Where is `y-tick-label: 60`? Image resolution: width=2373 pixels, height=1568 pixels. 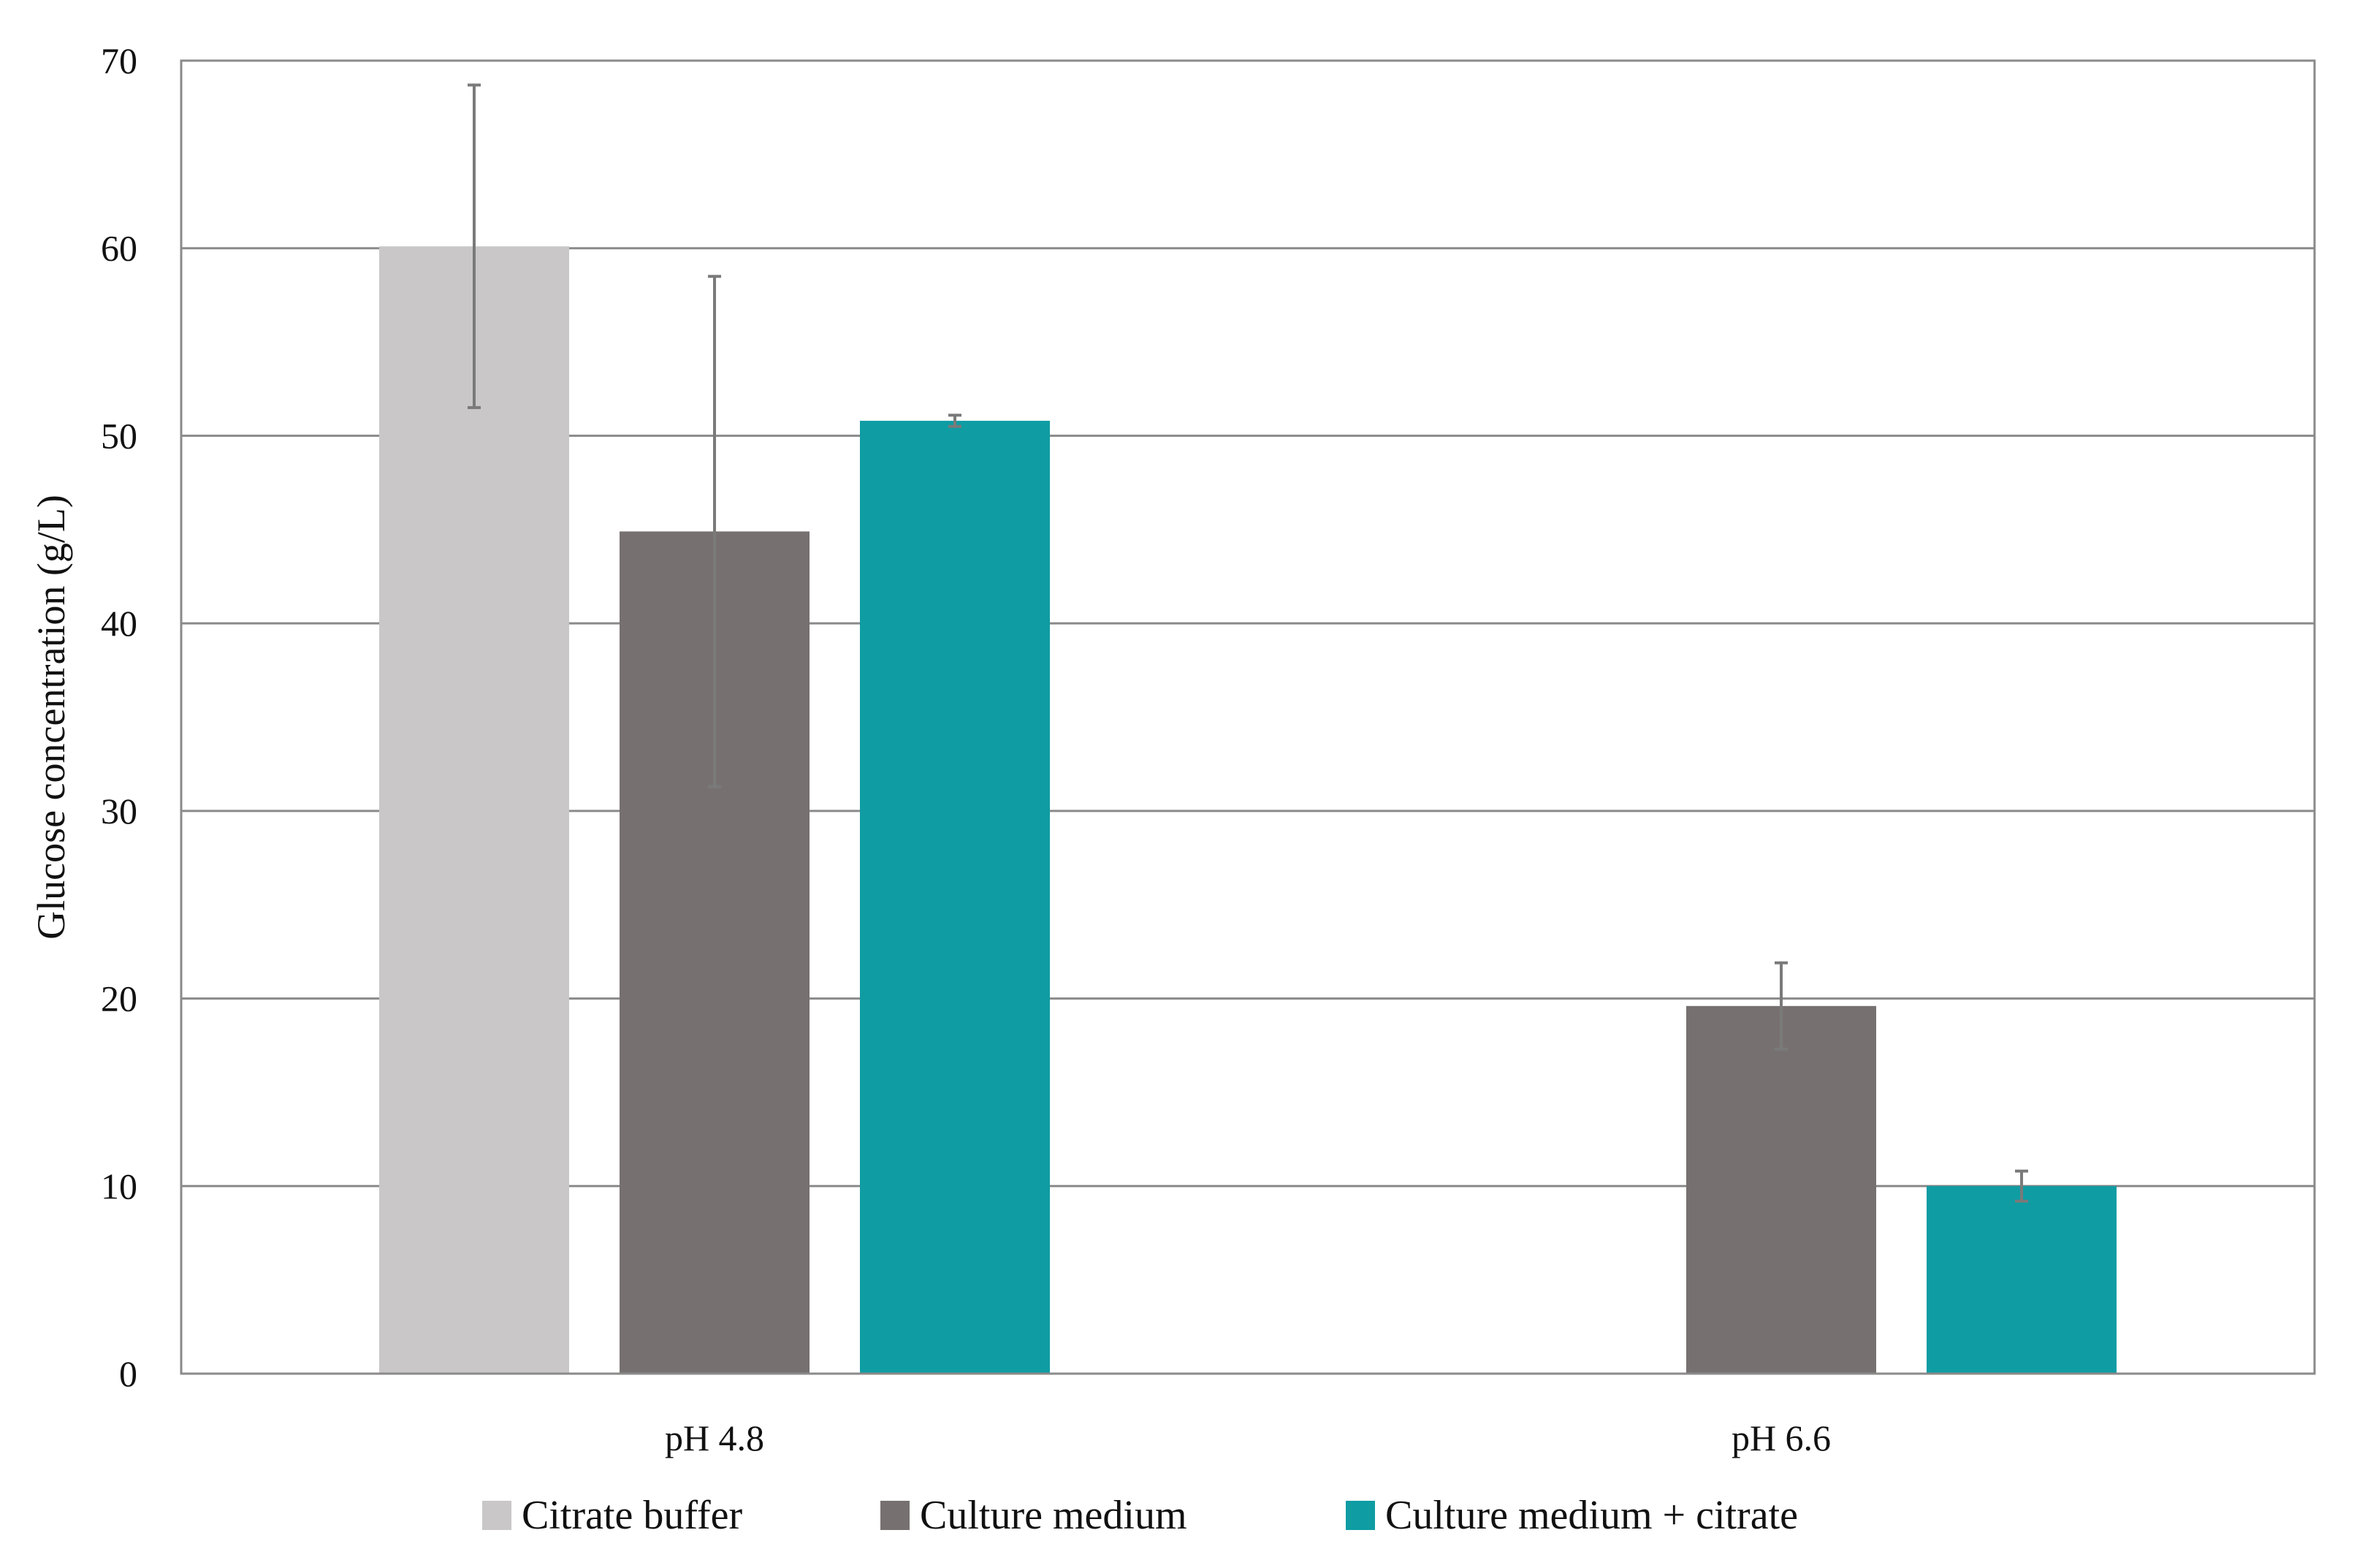 y-tick-label: 60 is located at coordinates (119, 248).